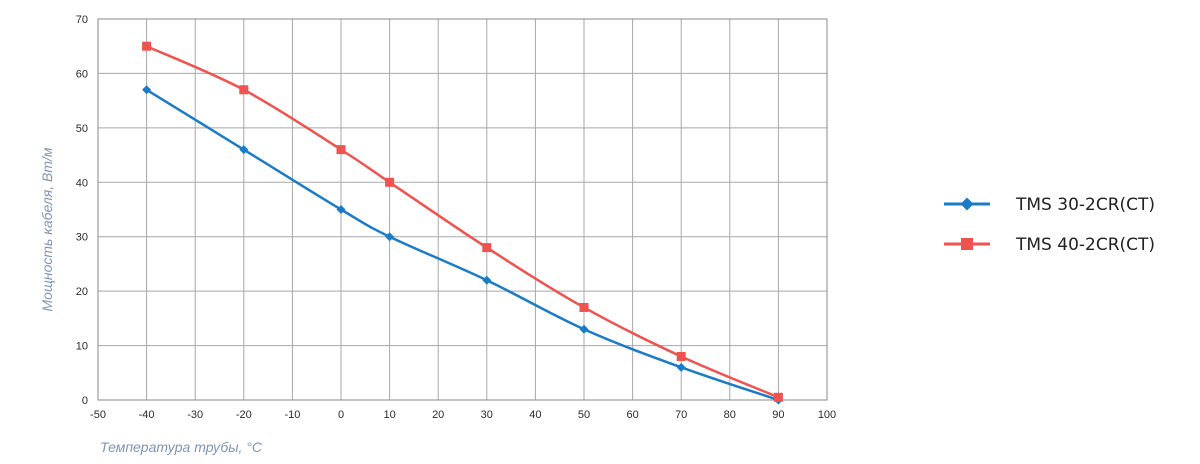 This screenshot has width=1200, height=464. Describe the element at coordinates (827, 415) in the screenshot. I see `x-tick-label: 100` at that location.